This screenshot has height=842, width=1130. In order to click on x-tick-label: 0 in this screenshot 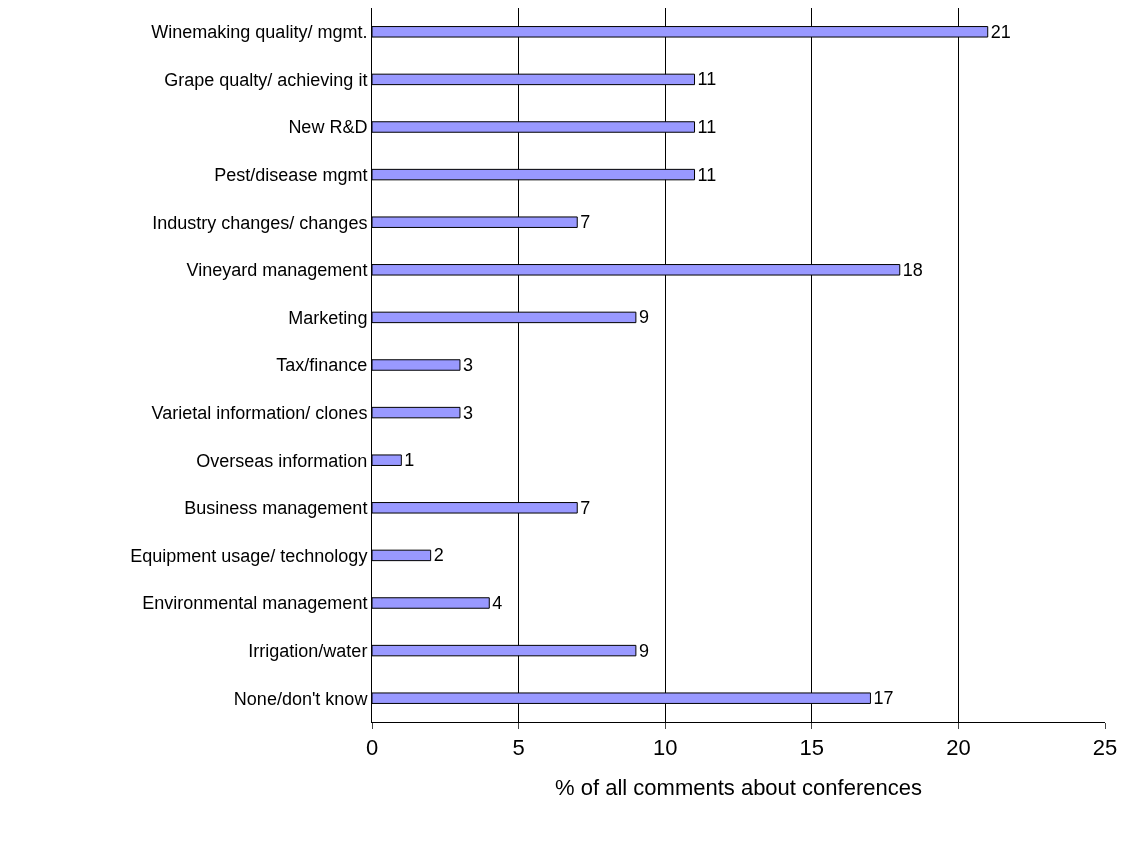, I will do `click(372, 748)`.